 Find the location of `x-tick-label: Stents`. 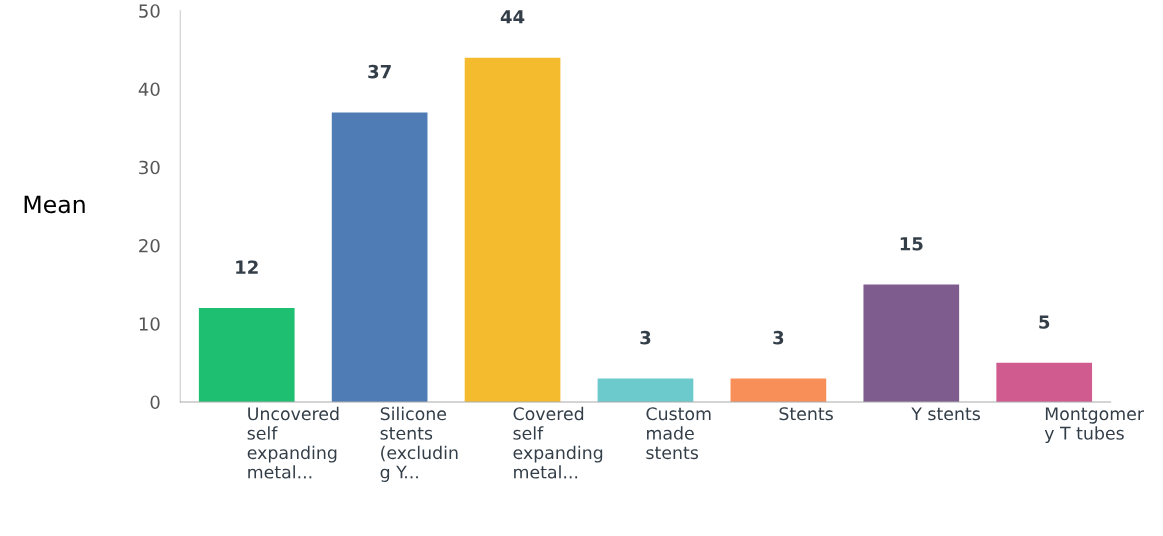

x-tick-label: Stents is located at coordinates (806, 414).